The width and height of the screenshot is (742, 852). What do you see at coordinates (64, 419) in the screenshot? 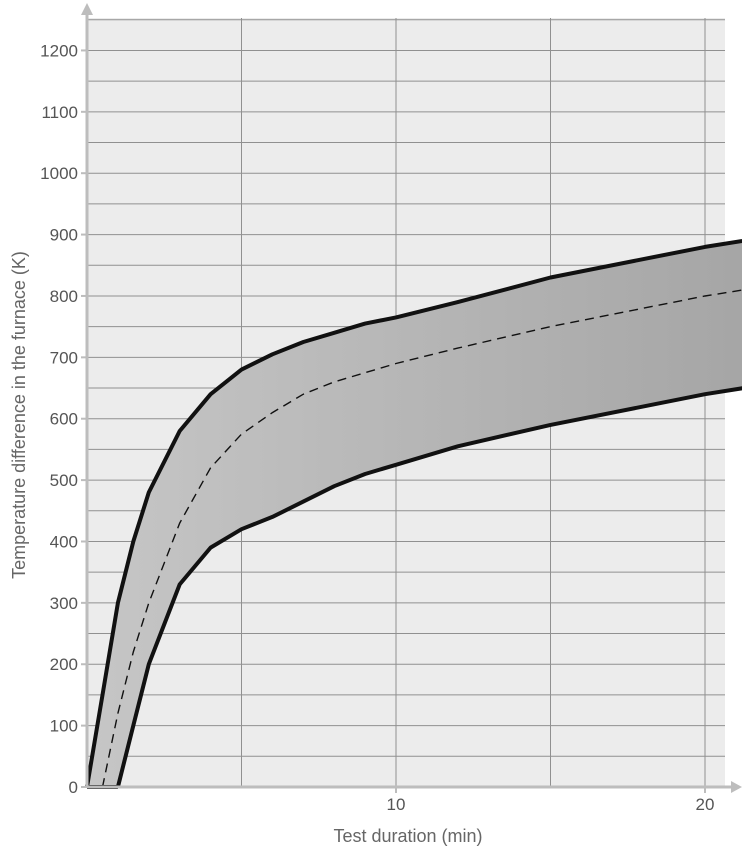
I see `y-tick-label: 600` at bounding box center [64, 419].